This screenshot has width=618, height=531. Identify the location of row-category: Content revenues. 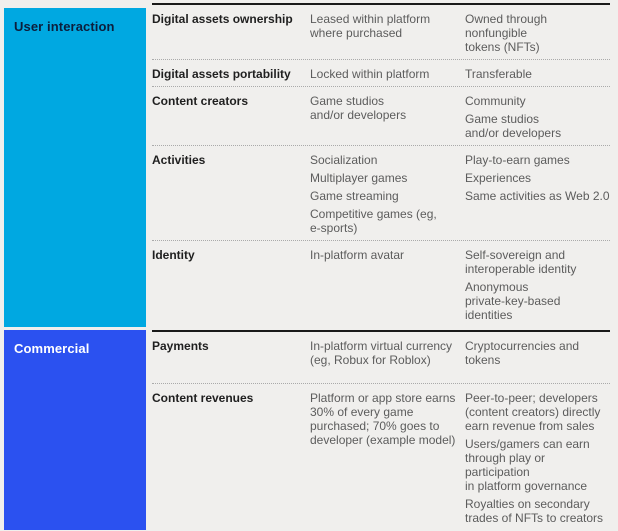
(203, 398).